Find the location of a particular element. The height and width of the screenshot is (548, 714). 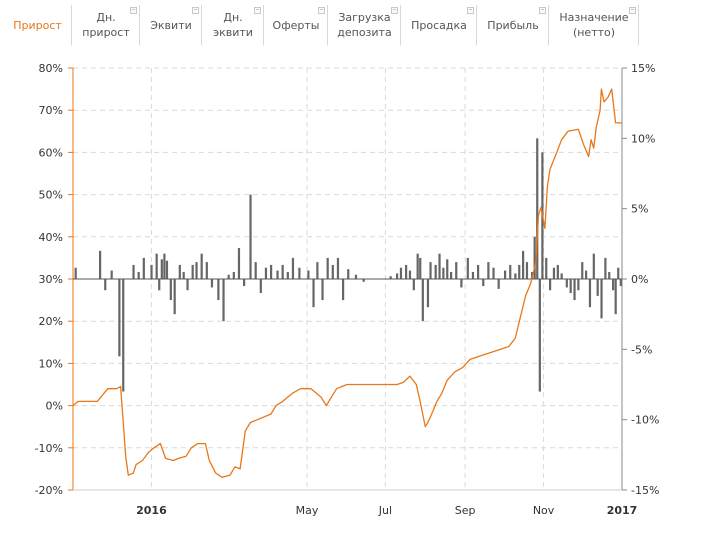

tab-equity: Эквити is located at coordinates (171, 25).